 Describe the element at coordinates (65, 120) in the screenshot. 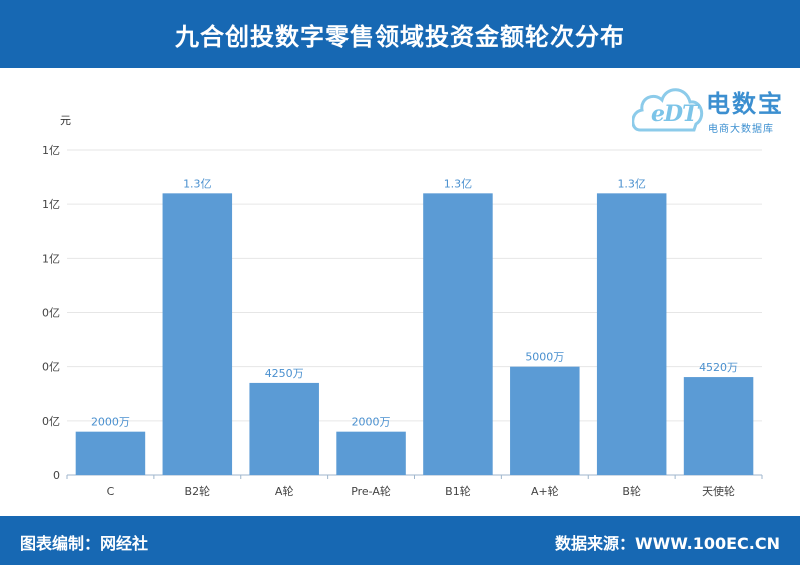

I see `y-axis-label: 元` at that location.